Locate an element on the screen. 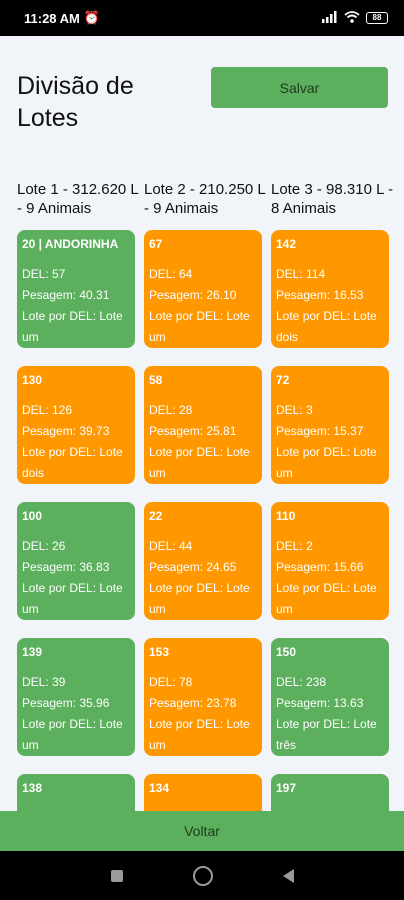 The image size is (404, 900). card-pesagem: Pesagem: 15.37 is located at coordinates (320, 431).